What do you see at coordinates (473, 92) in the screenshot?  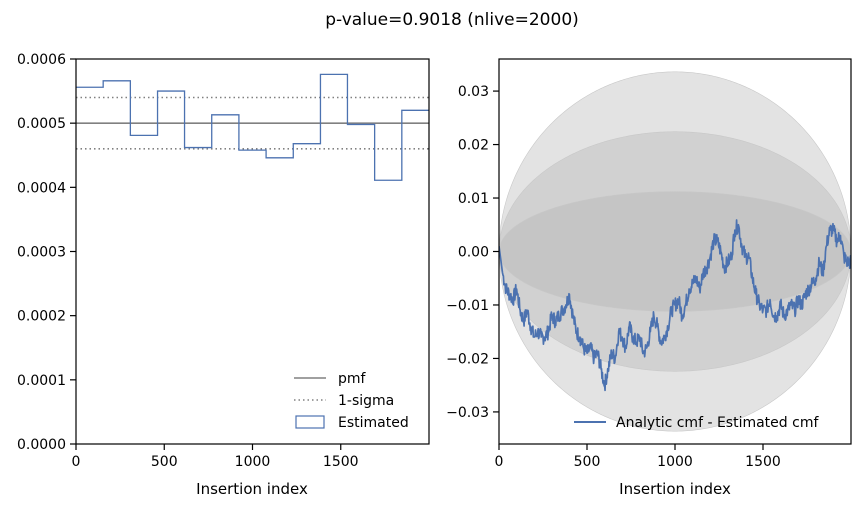 I see `y-tick-label: 0.03` at bounding box center [473, 92].